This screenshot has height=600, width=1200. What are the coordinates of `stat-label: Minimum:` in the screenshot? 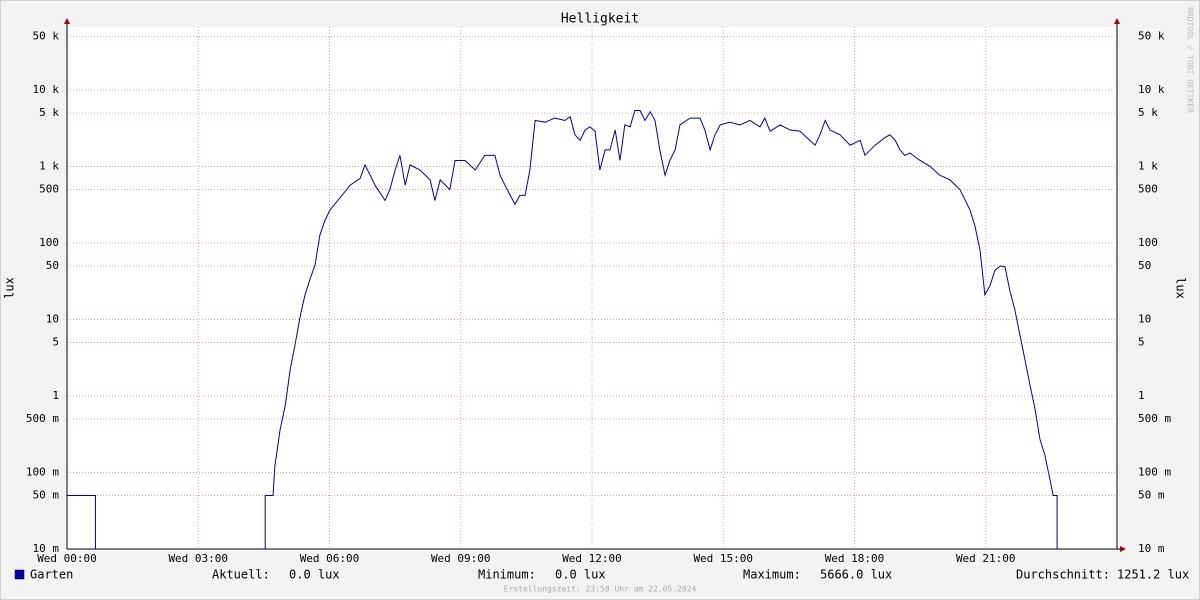 It's located at (507, 575).